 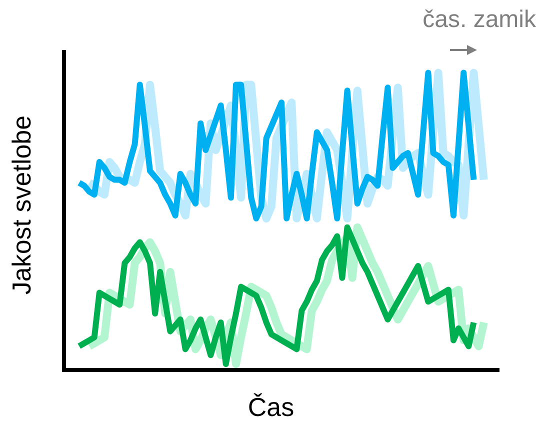 I want to click on y-axis-title: Jakost svetlobe, so click(x=22, y=205).